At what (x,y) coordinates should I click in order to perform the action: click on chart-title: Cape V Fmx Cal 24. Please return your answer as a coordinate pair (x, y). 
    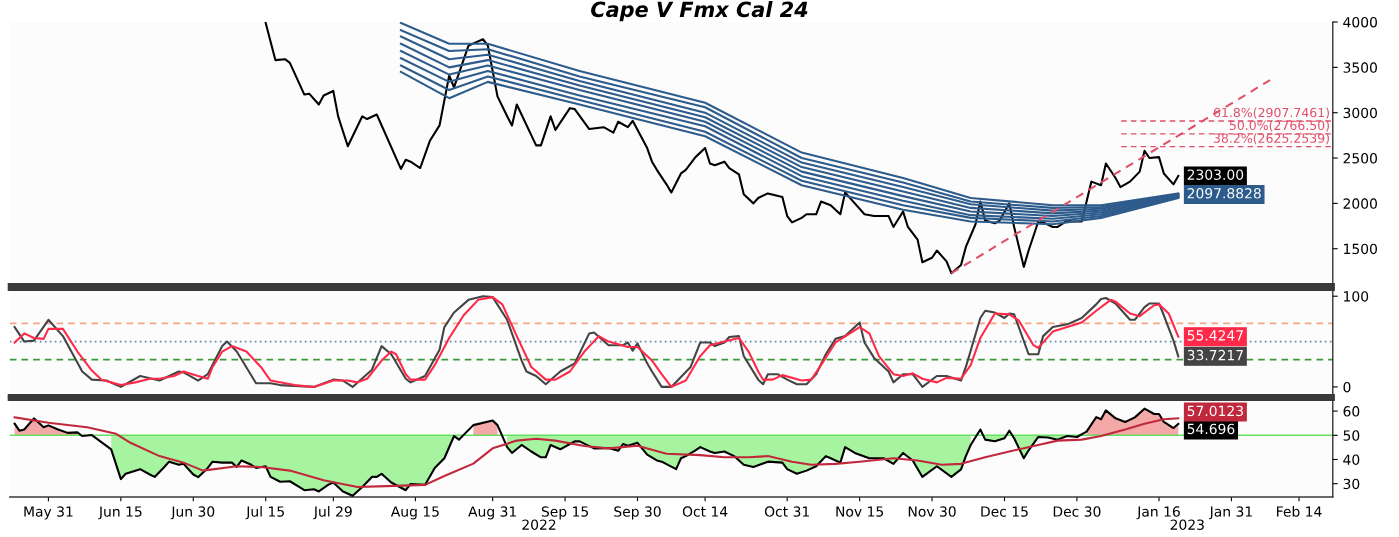
    Looking at the image, I should click on (699, 11).